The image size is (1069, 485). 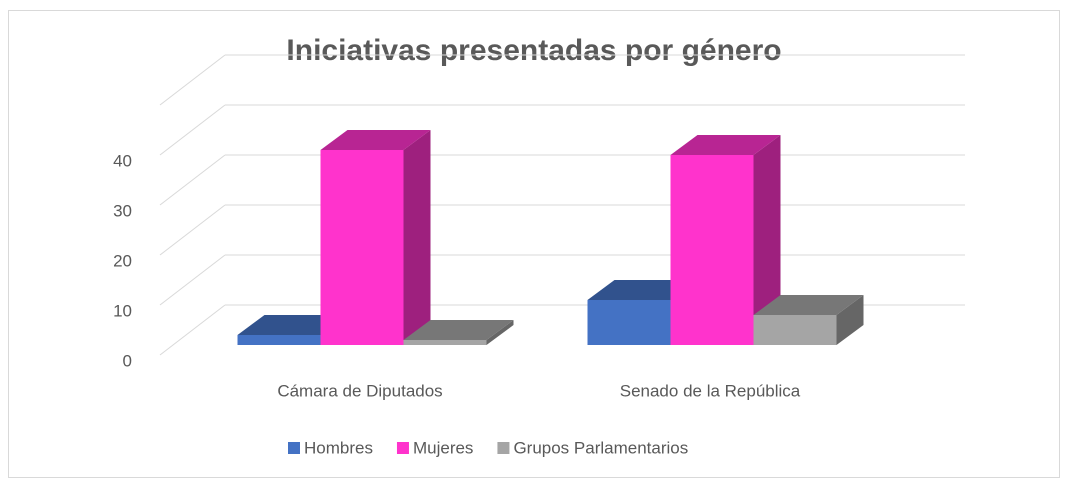 I want to click on y-tick-label: 0, so click(x=127, y=360).